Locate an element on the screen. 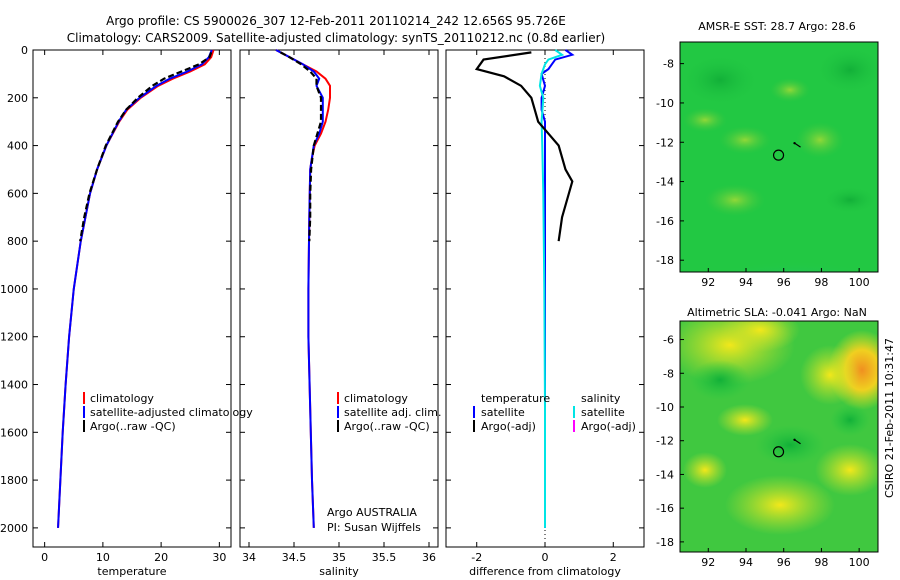 The image size is (900, 580). sst_map-argo-marker is located at coordinates (778, 155).